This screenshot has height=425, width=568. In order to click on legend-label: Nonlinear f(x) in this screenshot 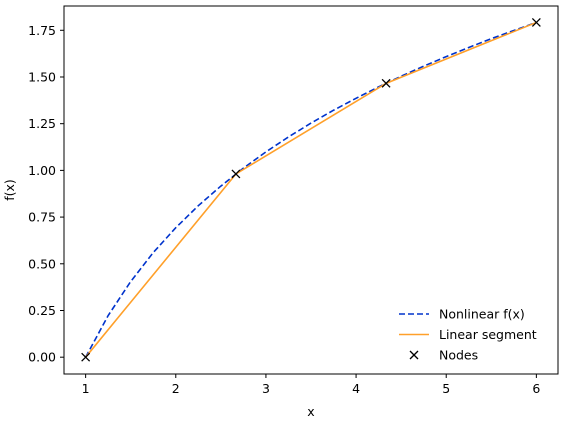, I will do `click(482, 314)`.